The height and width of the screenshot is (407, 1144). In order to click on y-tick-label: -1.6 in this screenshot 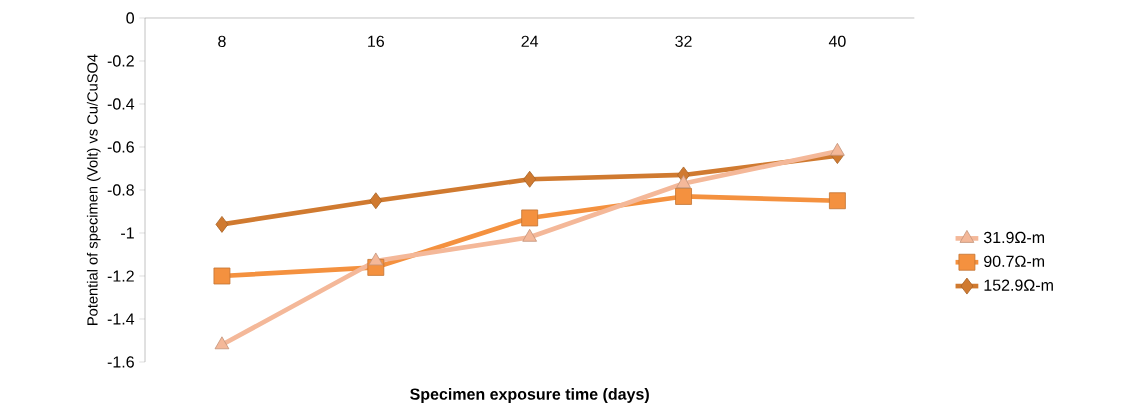, I will do `click(120, 362)`.